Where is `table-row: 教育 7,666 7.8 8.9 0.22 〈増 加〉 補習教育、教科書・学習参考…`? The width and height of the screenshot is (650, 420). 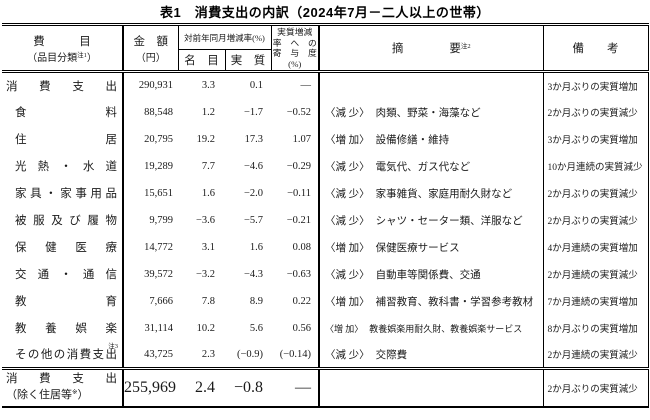 table-row: 教育 7,666 7.8 8.9 0.22 〈増 加〉 補習教育、教科書・学習参考… is located at coordinates (325, 301).